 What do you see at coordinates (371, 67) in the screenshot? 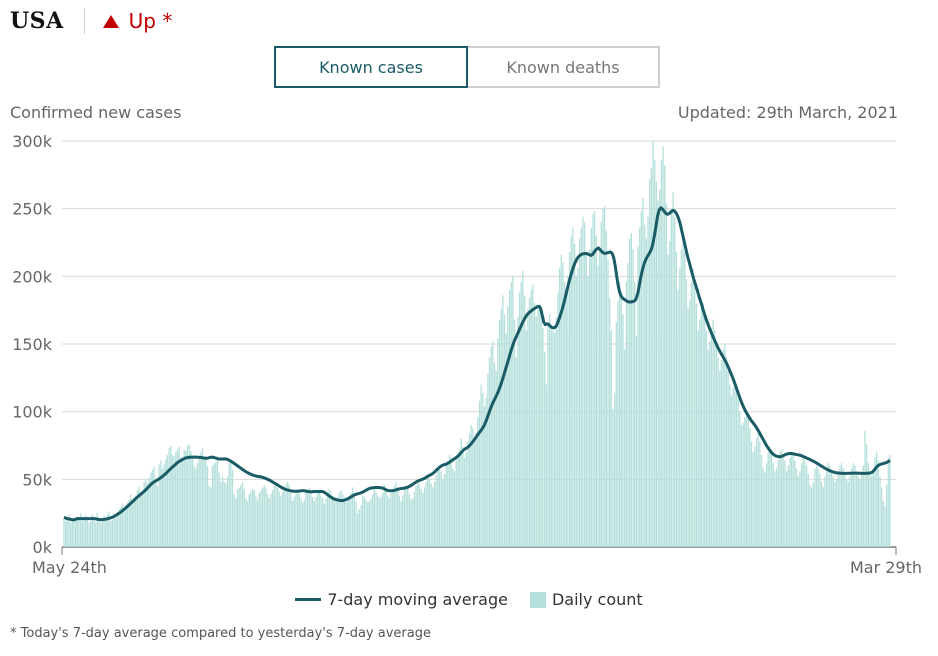
I see `tab-known-cases: Known cases` at bounding box center [371, 67].